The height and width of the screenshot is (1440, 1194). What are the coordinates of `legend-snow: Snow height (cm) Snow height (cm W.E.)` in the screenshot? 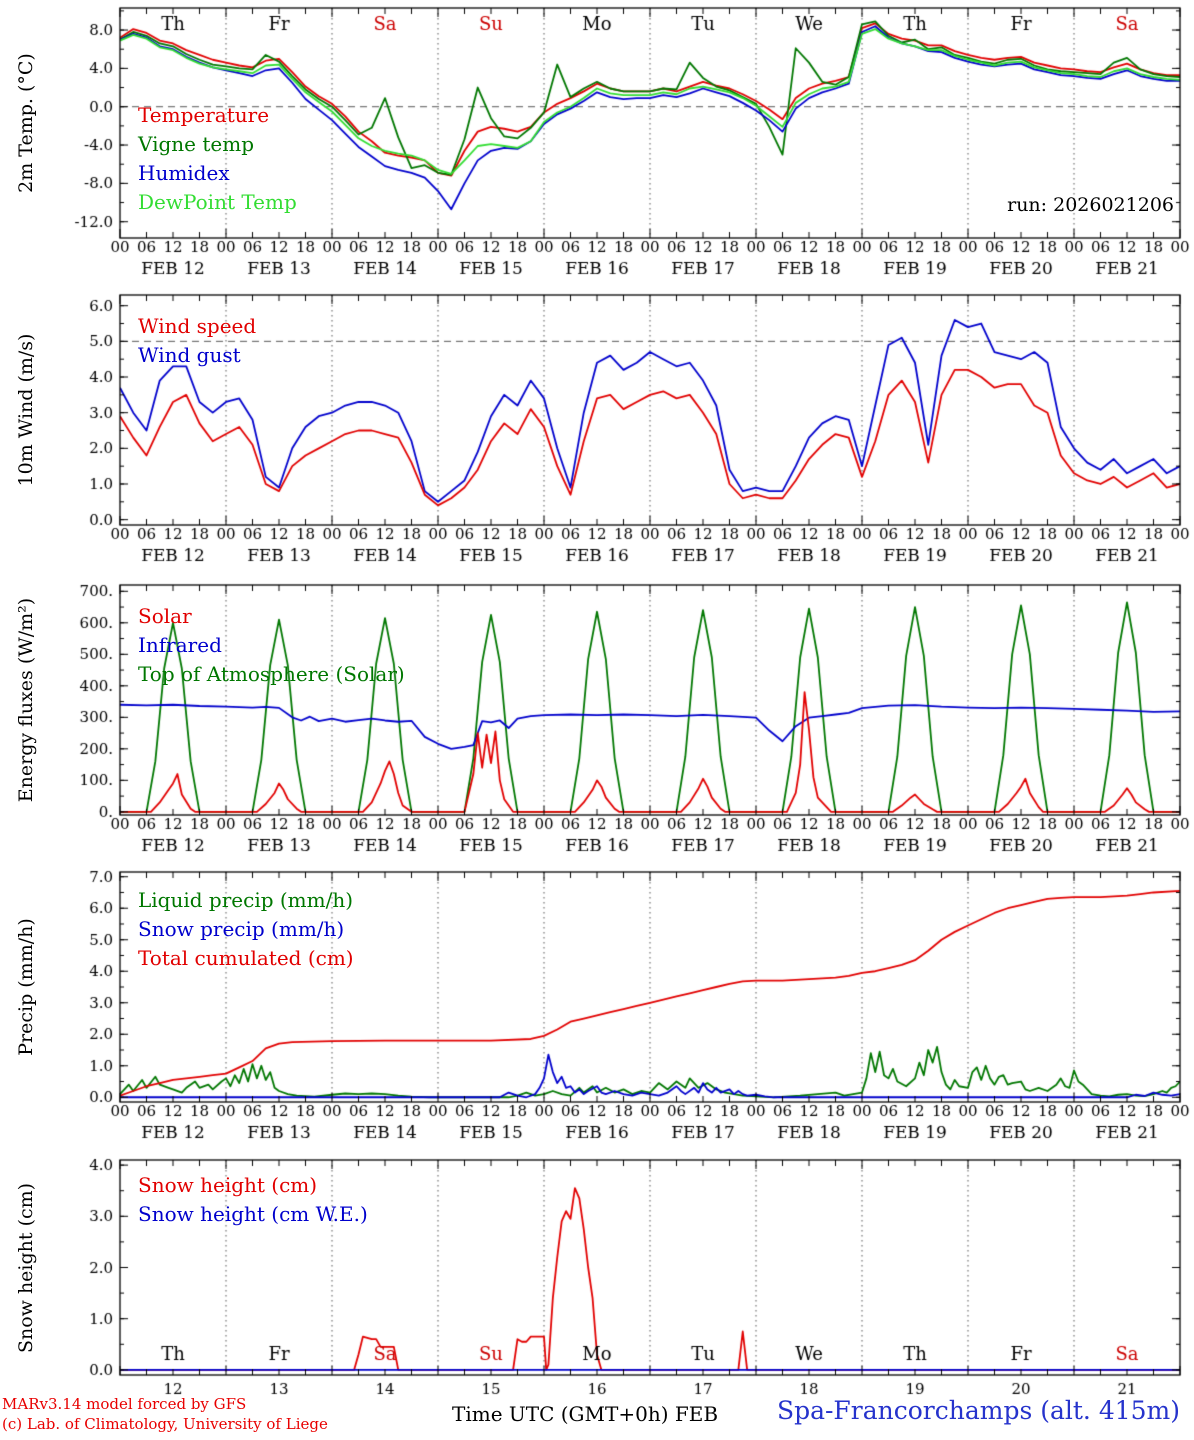 It's located at (253, 1200).